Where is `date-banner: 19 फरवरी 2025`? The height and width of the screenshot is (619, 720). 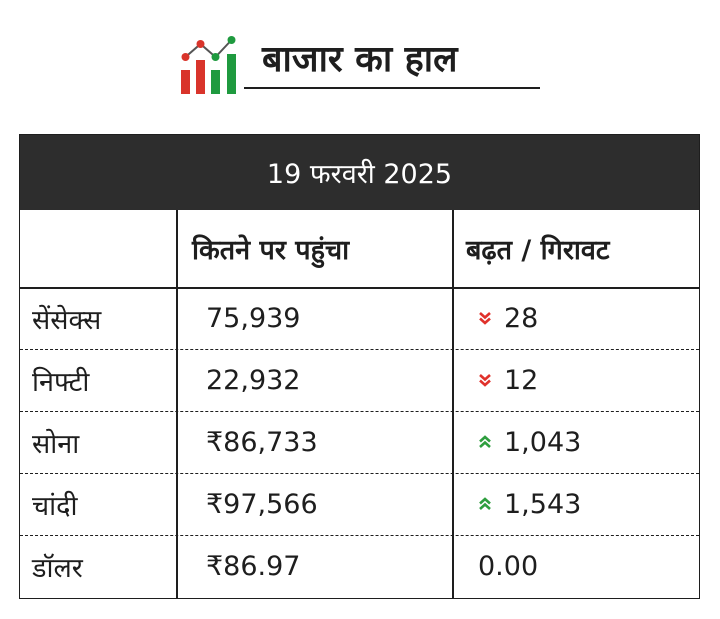
date-banner: 19 फरवरी 2025 is located at coordinates (359, 172).